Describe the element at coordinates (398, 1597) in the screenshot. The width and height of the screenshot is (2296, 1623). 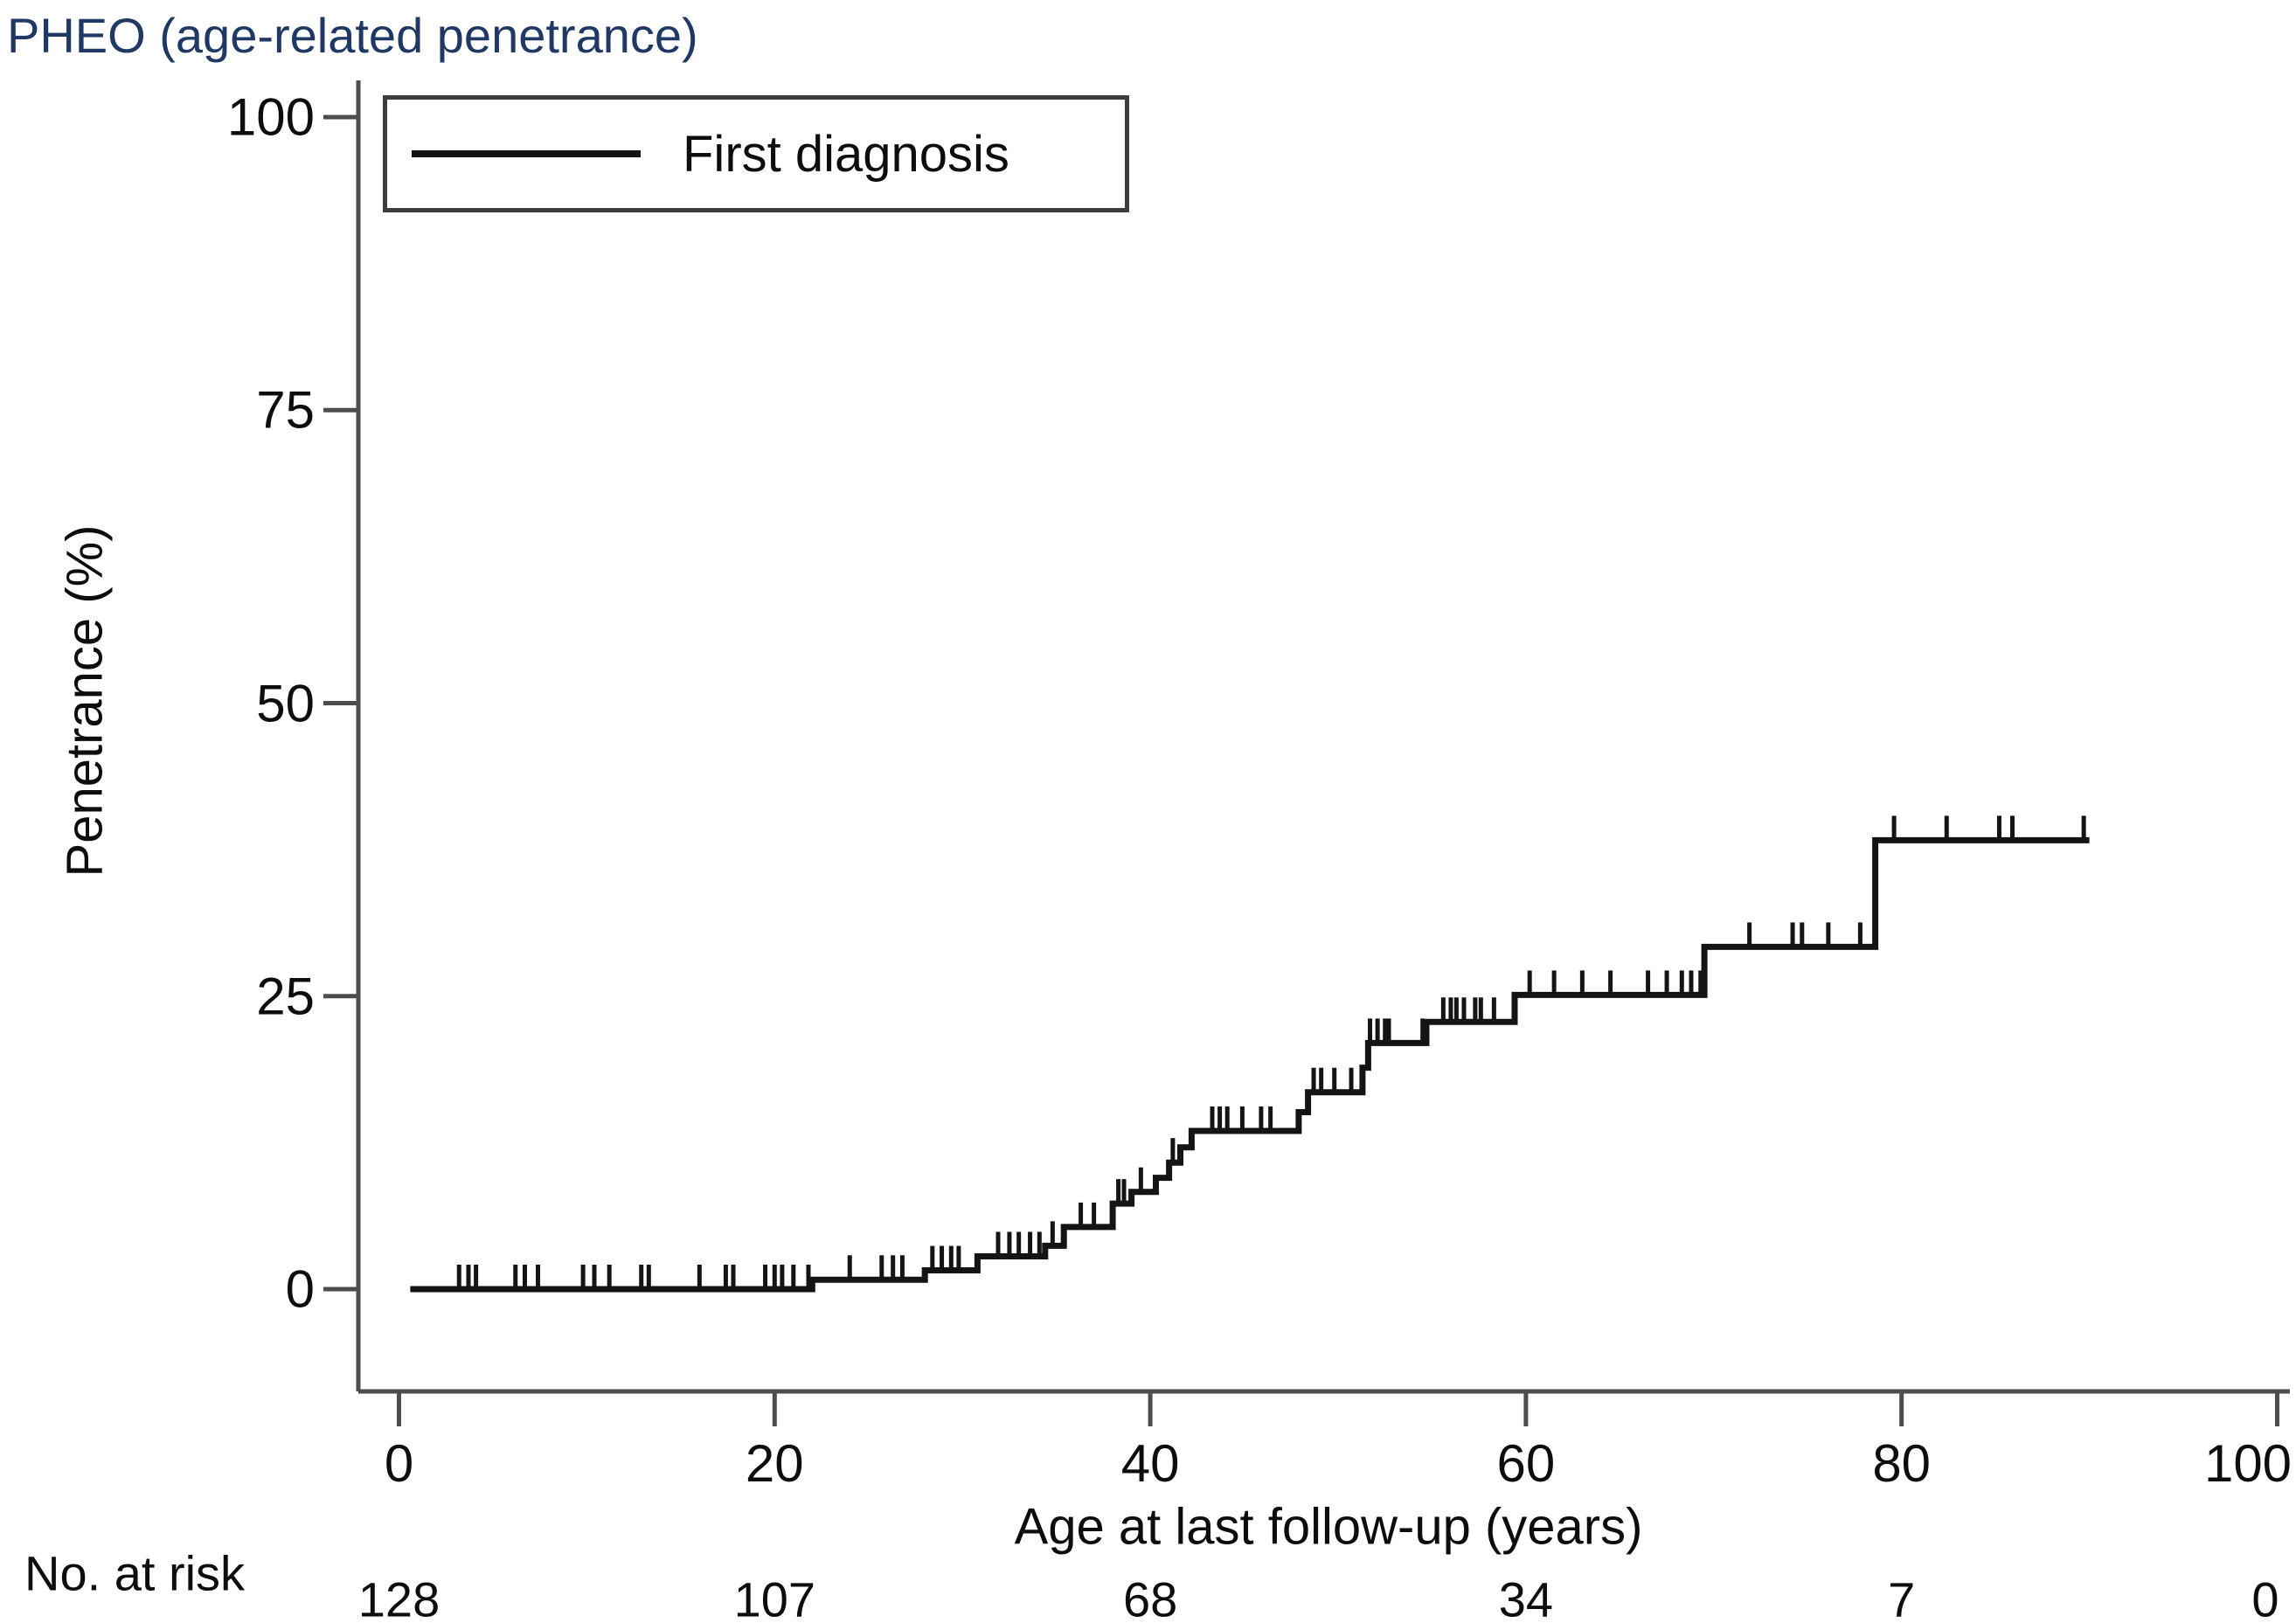
I see `risk-count: 128` at that location.